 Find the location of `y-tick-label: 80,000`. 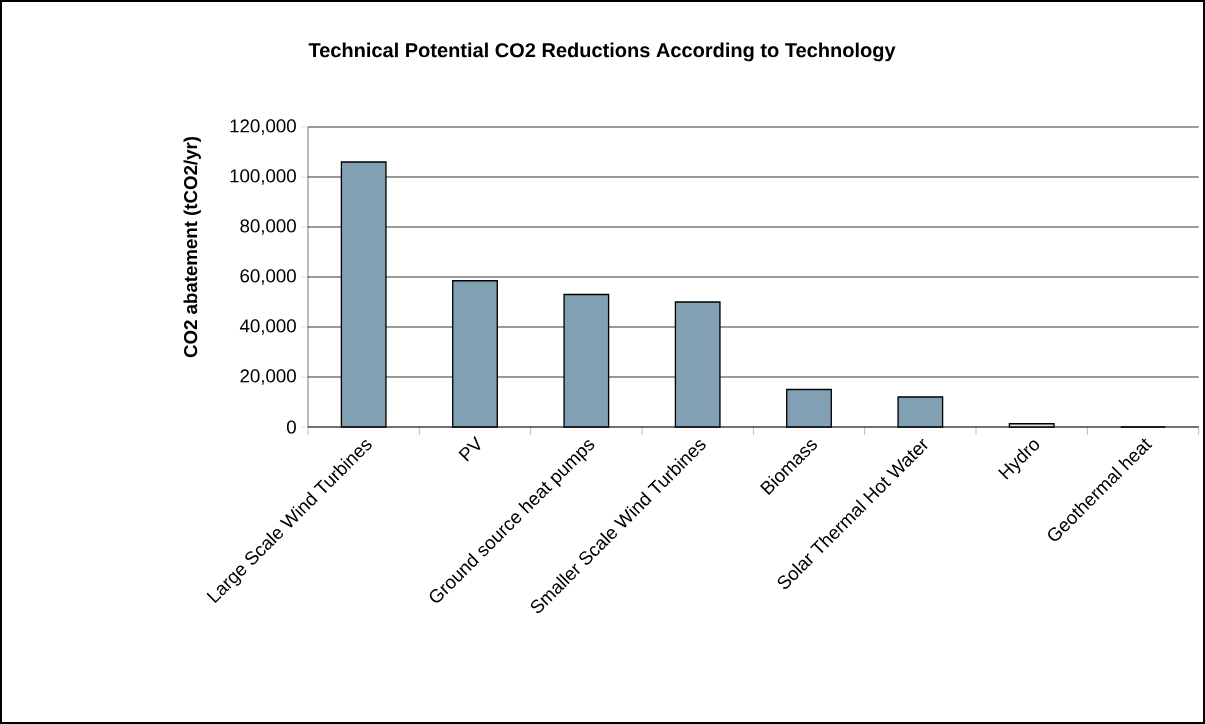

y-tick-label: 80,000 is located at coordinates (268, 227).